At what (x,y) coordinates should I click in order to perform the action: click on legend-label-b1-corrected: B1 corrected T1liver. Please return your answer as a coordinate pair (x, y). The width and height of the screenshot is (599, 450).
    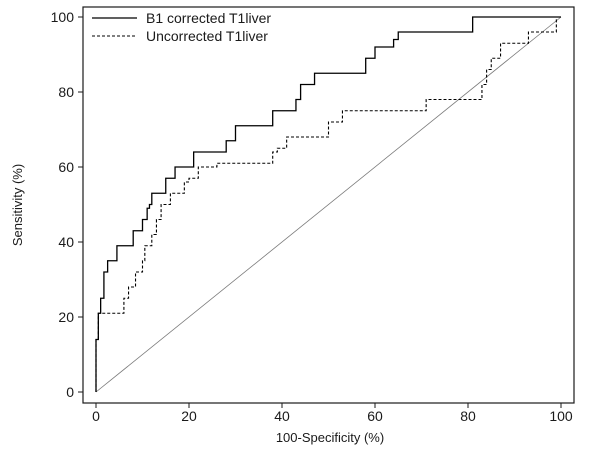
    Looking at the image, I should click on (208, 18).